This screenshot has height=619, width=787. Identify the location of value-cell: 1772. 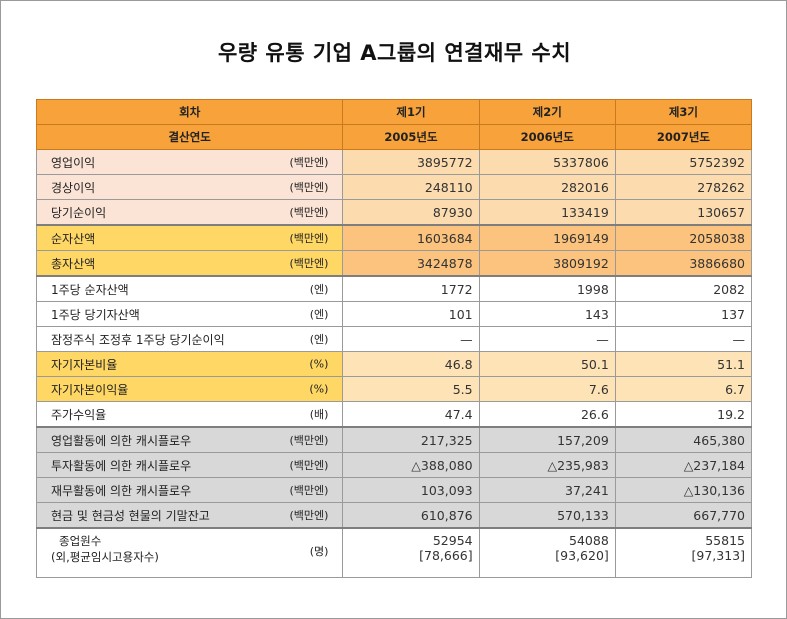
(411, 288).